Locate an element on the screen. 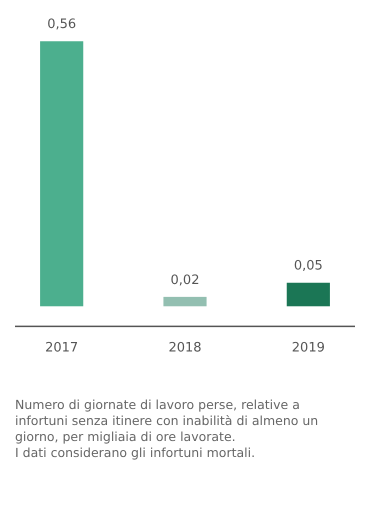 Image resolution: width=370 pixels, height=517 pixels. x-tick-label: 2019 is located at coordinates (308, 348).